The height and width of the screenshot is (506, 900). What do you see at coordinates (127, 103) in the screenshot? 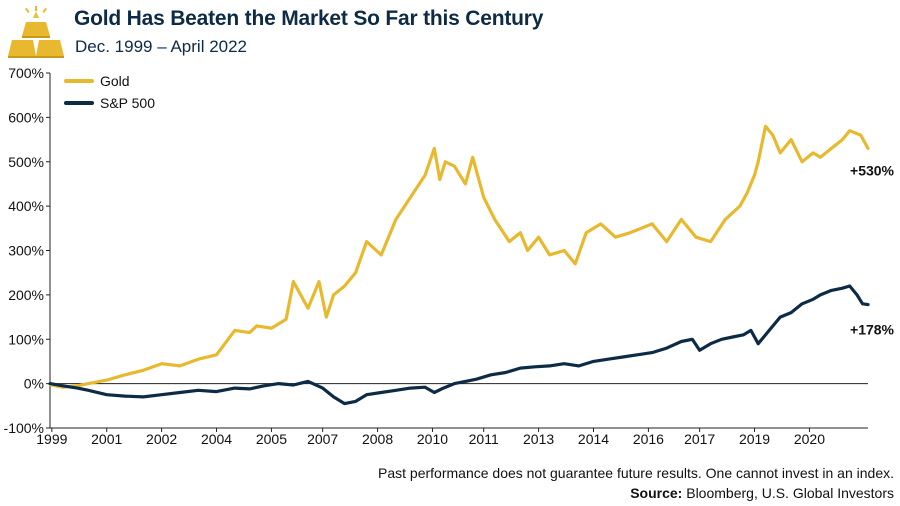
I see `legend-label-s-p-500: S&P 500` at bounding box center [127, 103].